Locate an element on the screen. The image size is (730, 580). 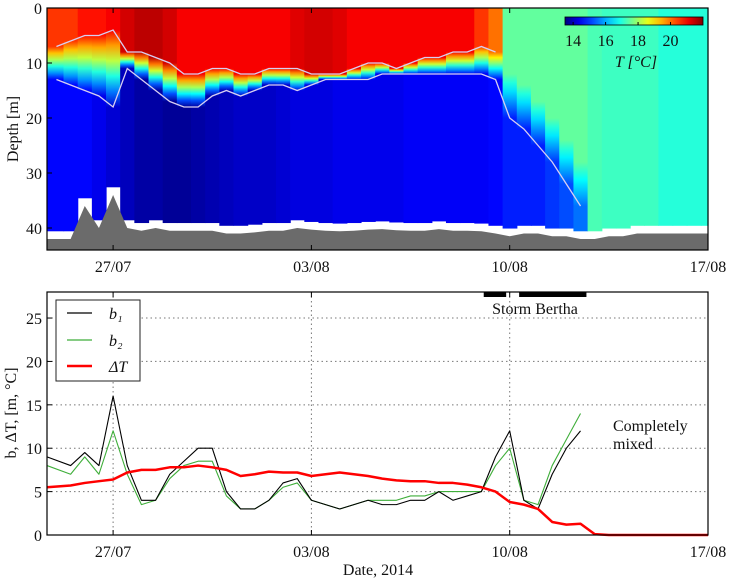
colorbar-bar is located at coordinates (634, 21).